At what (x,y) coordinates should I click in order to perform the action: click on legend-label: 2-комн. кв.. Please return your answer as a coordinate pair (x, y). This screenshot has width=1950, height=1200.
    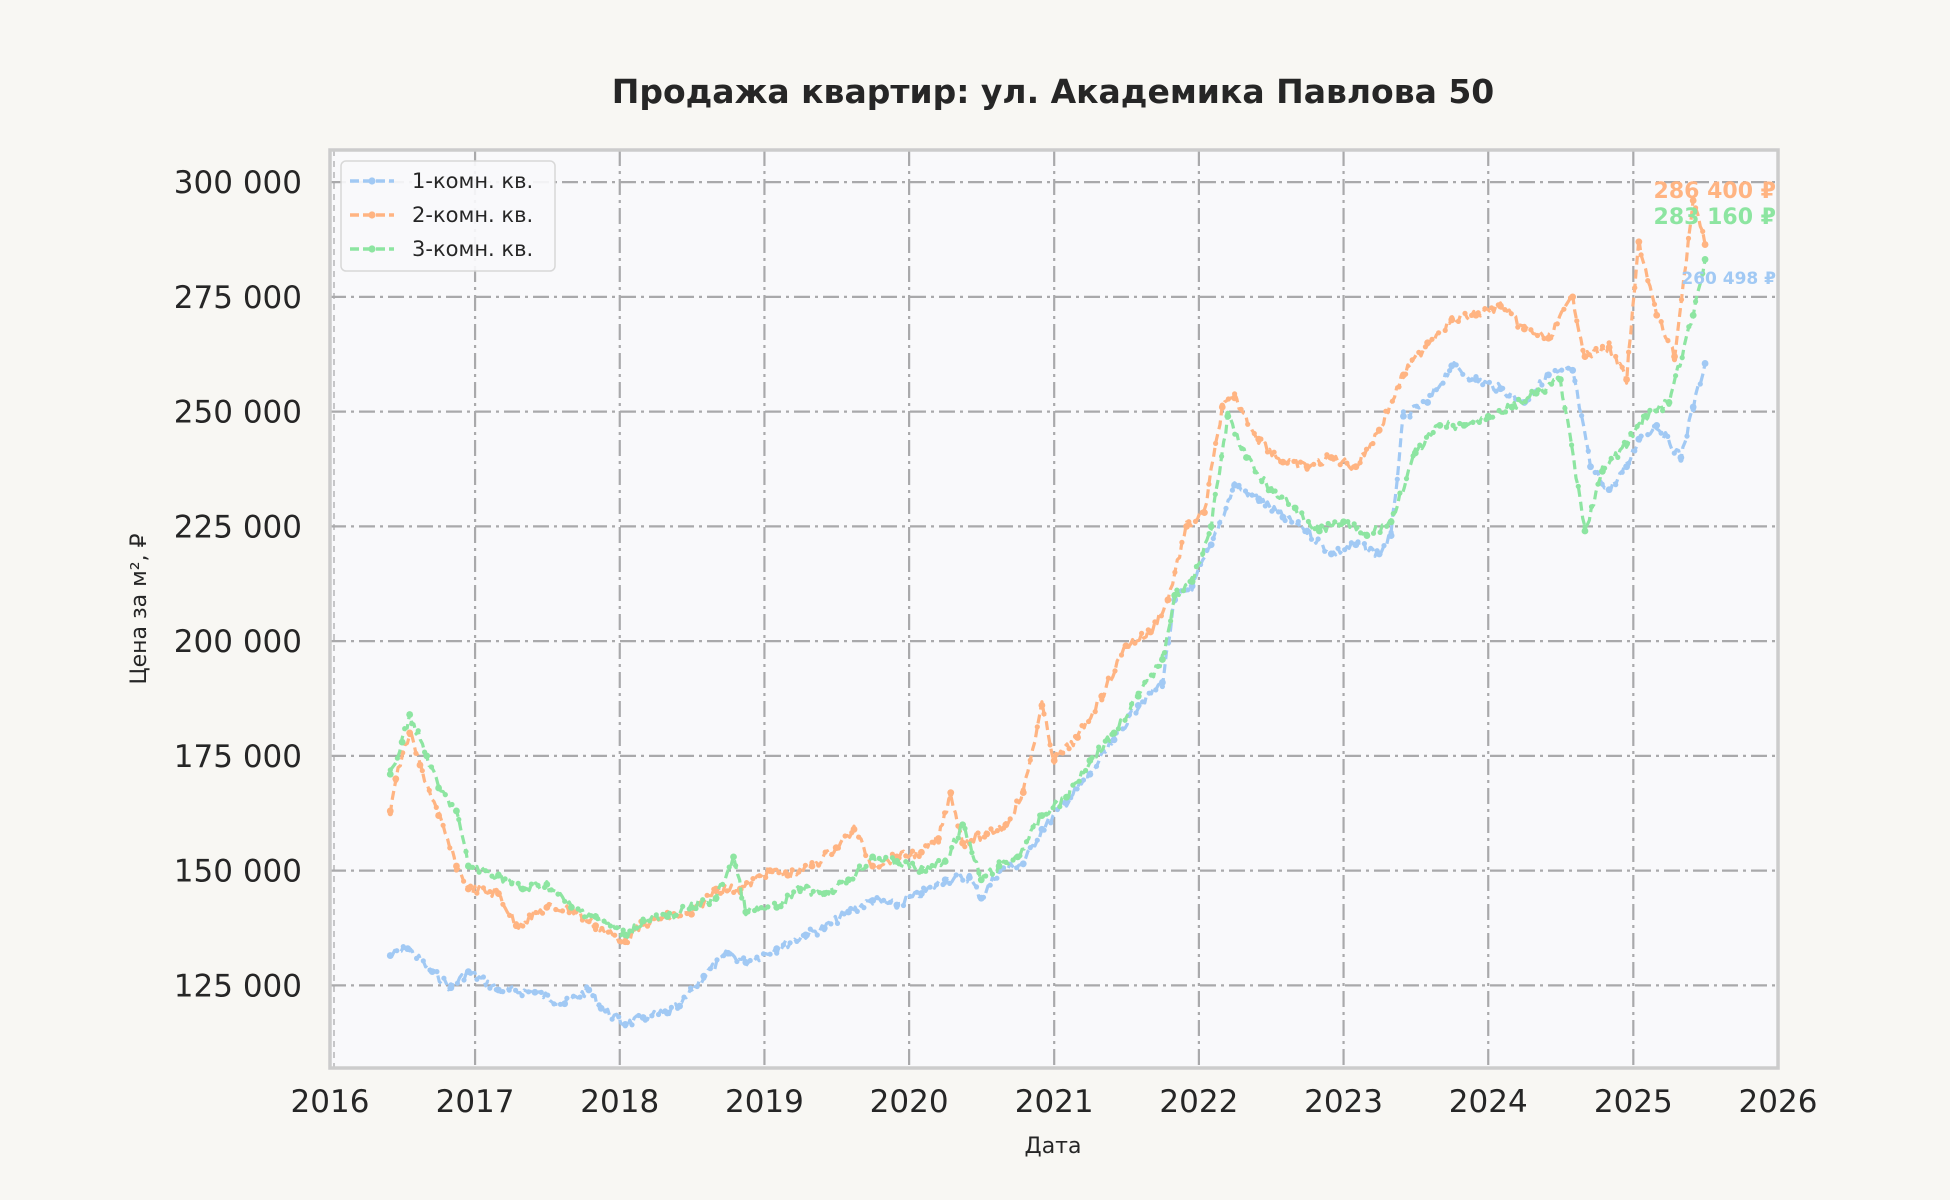
    Looking at the image, I should click on (472, 215).